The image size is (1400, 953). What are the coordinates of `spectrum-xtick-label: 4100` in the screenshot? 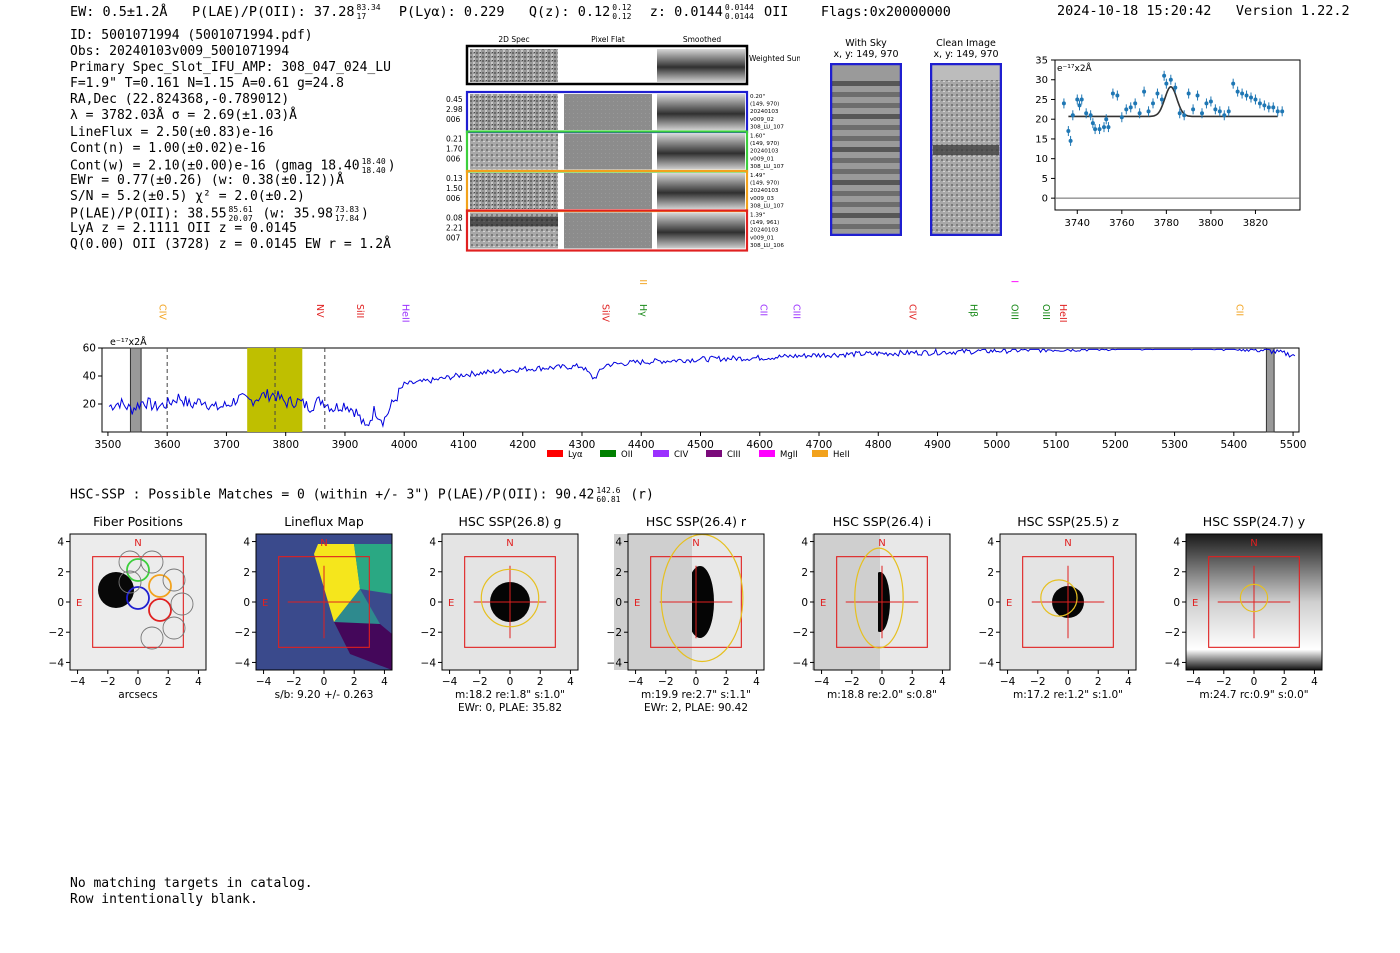 It's located at (463, 445).